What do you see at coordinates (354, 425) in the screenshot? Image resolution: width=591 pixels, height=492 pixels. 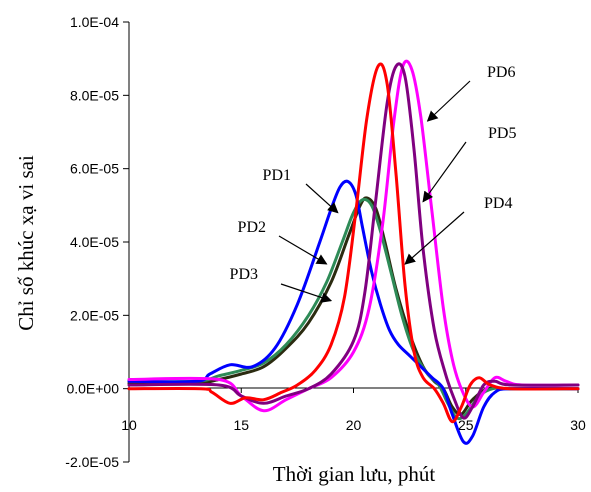 I see `x-tick-label: 20` at bounding box center [354, 425].